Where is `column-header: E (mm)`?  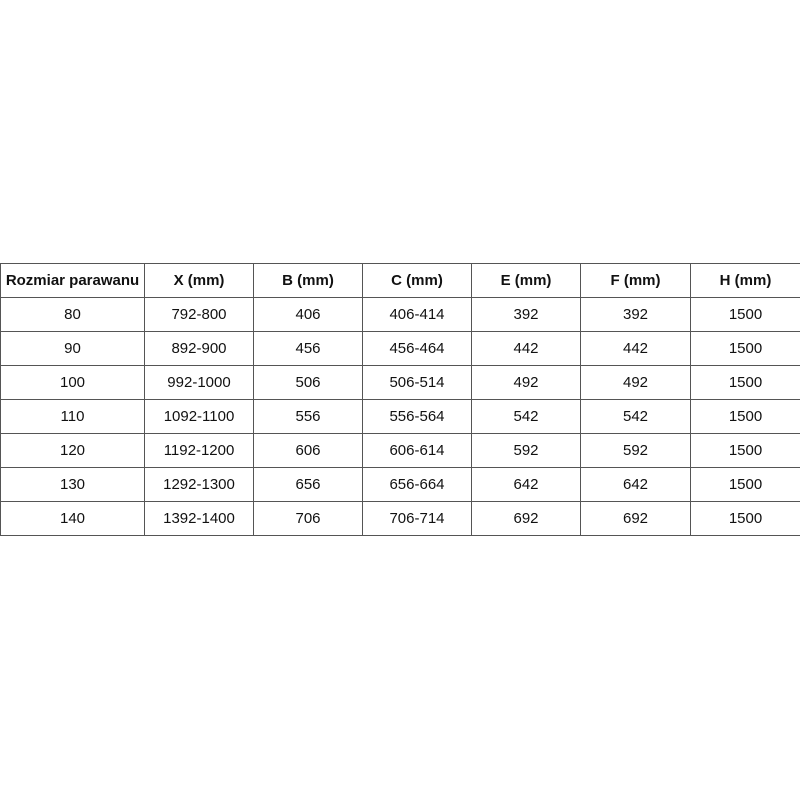
column-header: E (mm) is located at coordinates (526, 280).